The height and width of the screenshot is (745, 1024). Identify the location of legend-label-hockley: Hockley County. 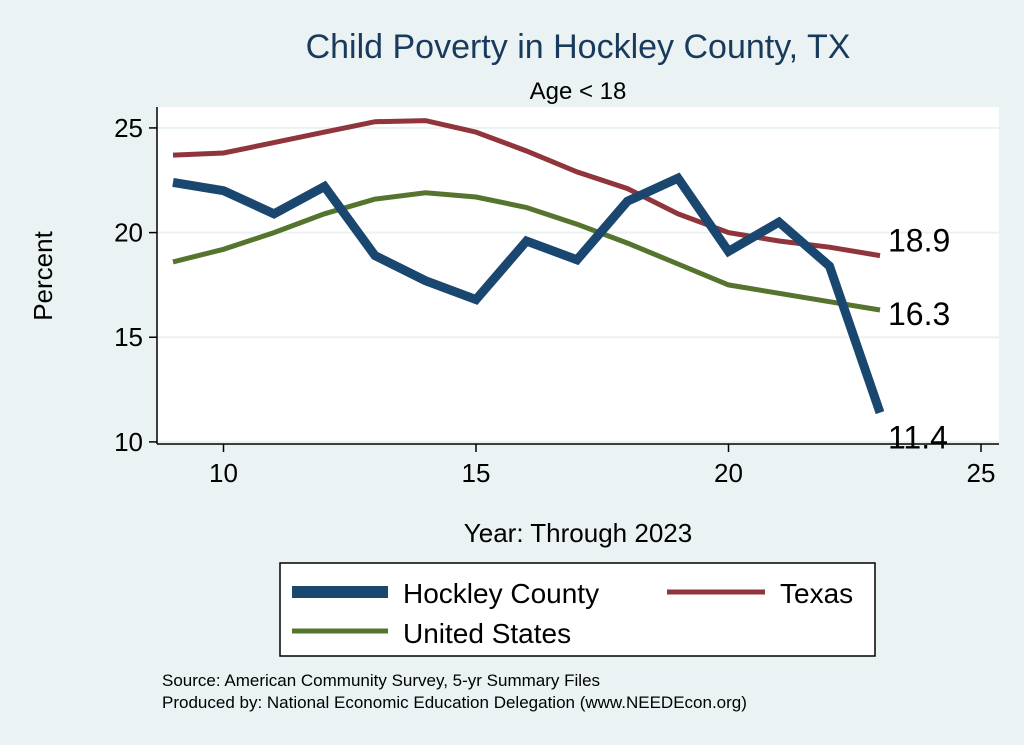
(501, 593).